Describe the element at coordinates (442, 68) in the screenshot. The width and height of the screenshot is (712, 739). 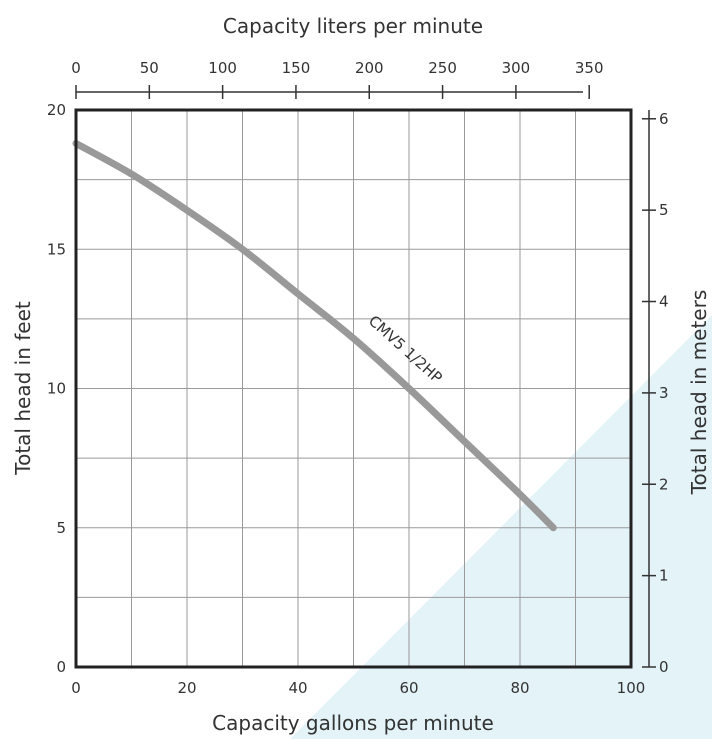
I see `x-top-tick-label: 250` at that location.